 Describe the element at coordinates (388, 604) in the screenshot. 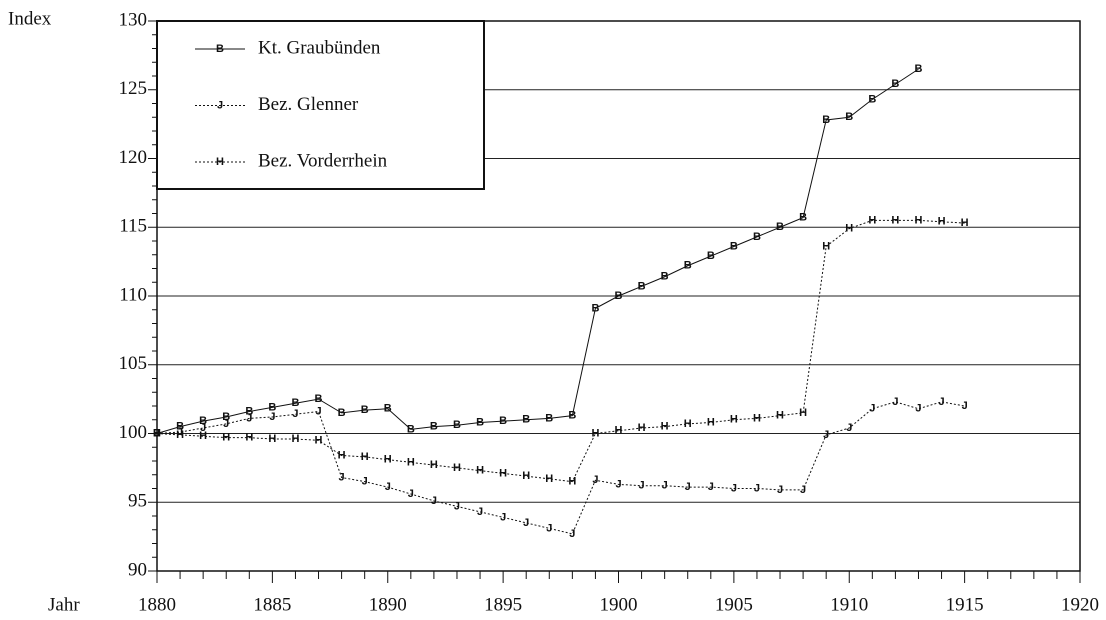

I see `x-tick-label: 1890` at that location.